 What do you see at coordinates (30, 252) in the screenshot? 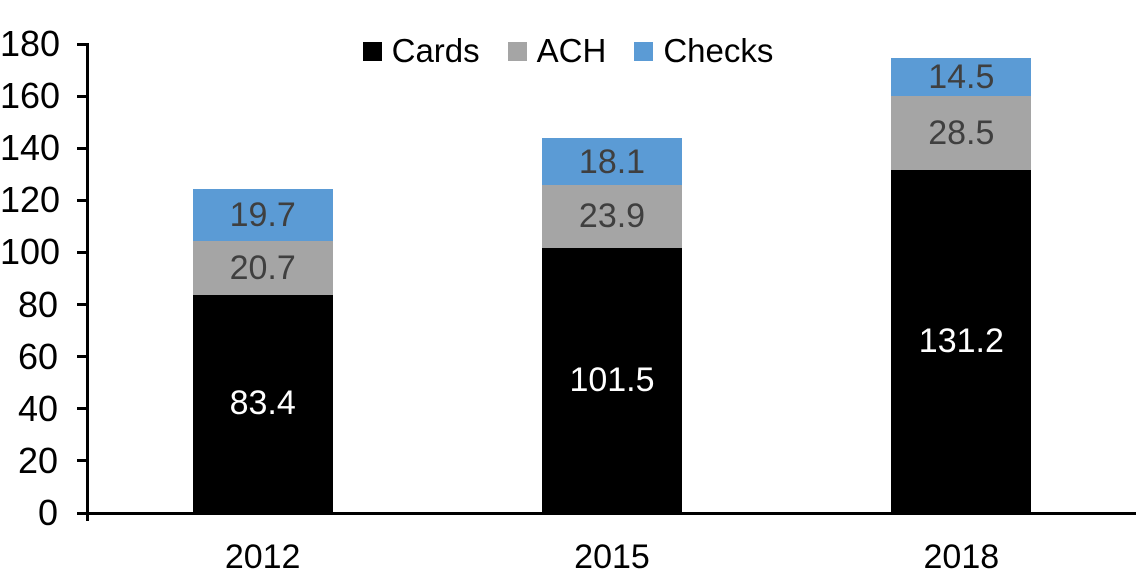
I see `y-tick-label-100: 100` at bounding box center [30, 252].